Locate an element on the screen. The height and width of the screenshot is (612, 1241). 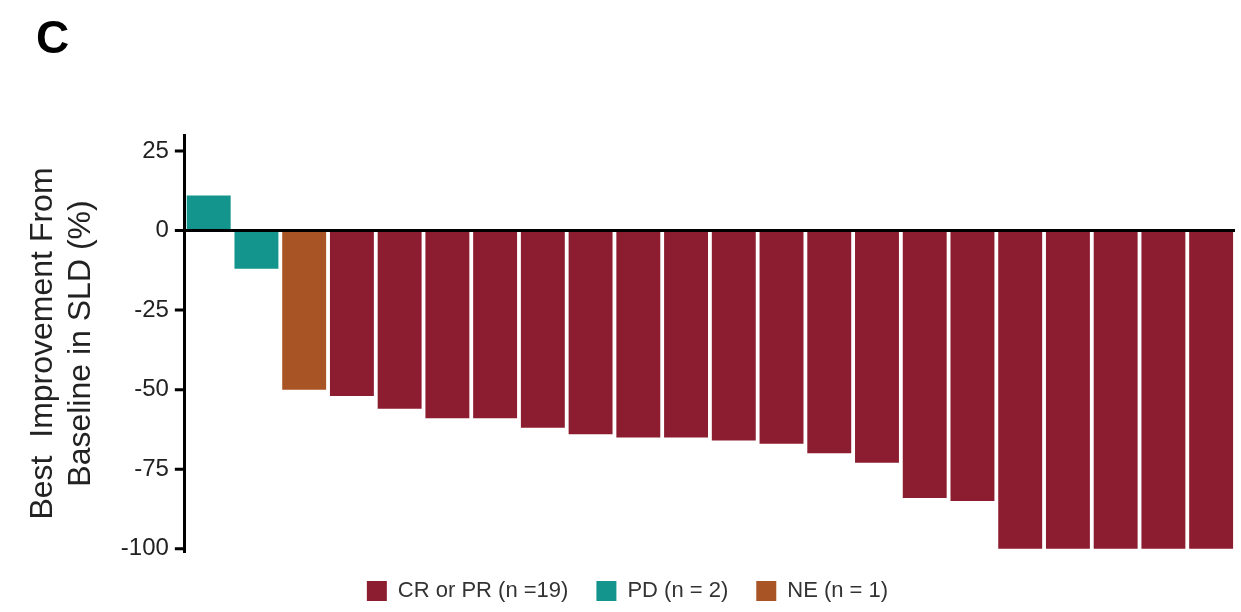
y-tick-label: -75 is located at coordinates (151, 467).